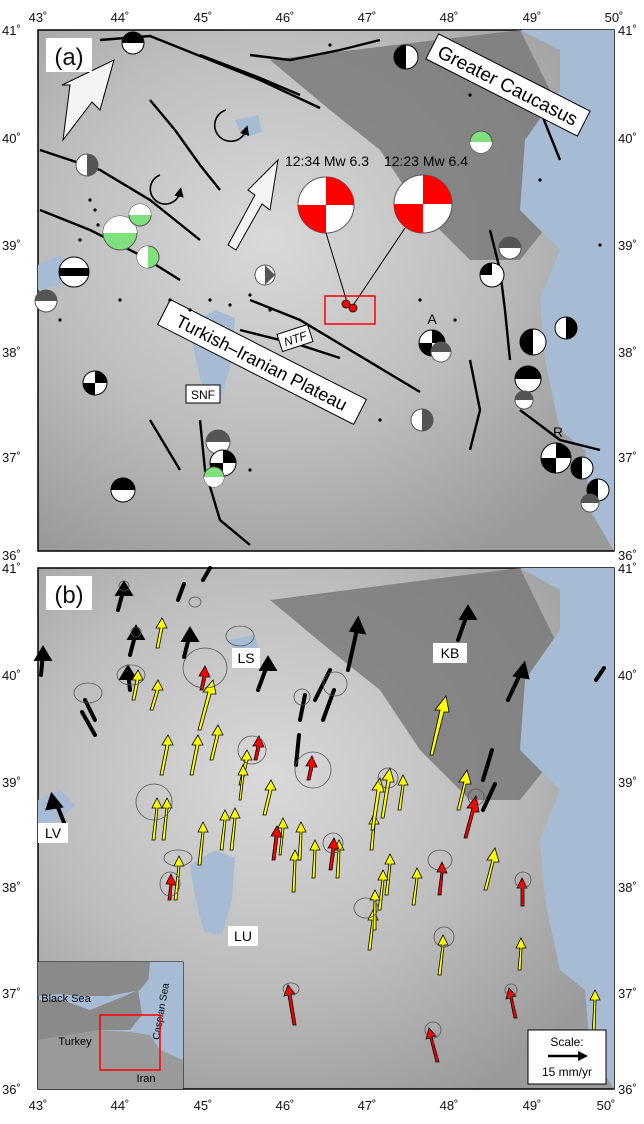  Describe the element at coordinates (295, 338) in the screenshot. I see `label-ntf: NTF` at that location.